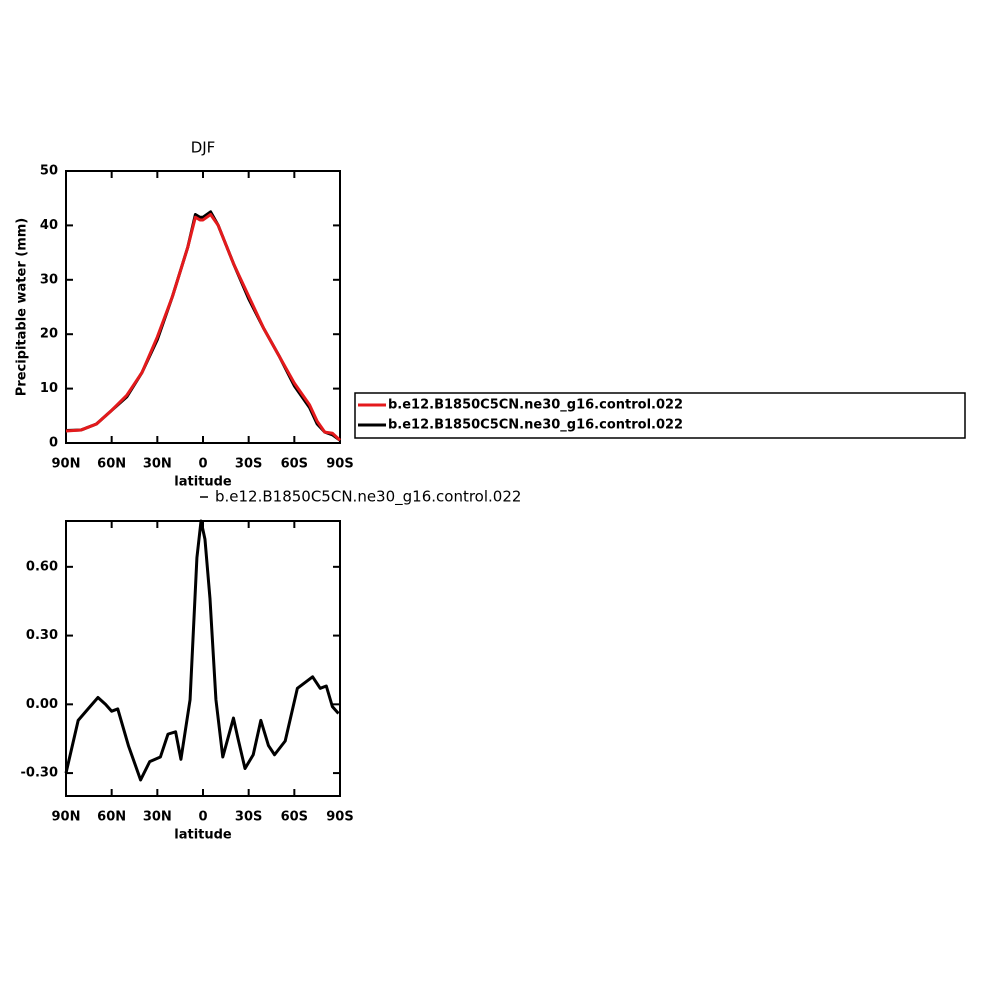 The height and width of the screenshot is (981, 981). I want to click on y-tick-label: 50, so click(49, 171).